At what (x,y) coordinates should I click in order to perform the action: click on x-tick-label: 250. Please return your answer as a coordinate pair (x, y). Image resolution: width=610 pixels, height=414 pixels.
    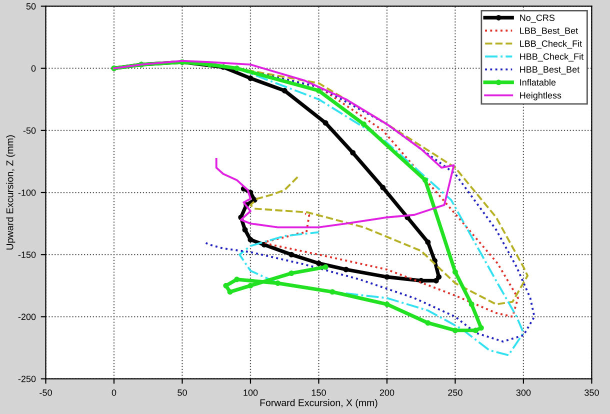
    Looking at the image, I should click on (455, 392).